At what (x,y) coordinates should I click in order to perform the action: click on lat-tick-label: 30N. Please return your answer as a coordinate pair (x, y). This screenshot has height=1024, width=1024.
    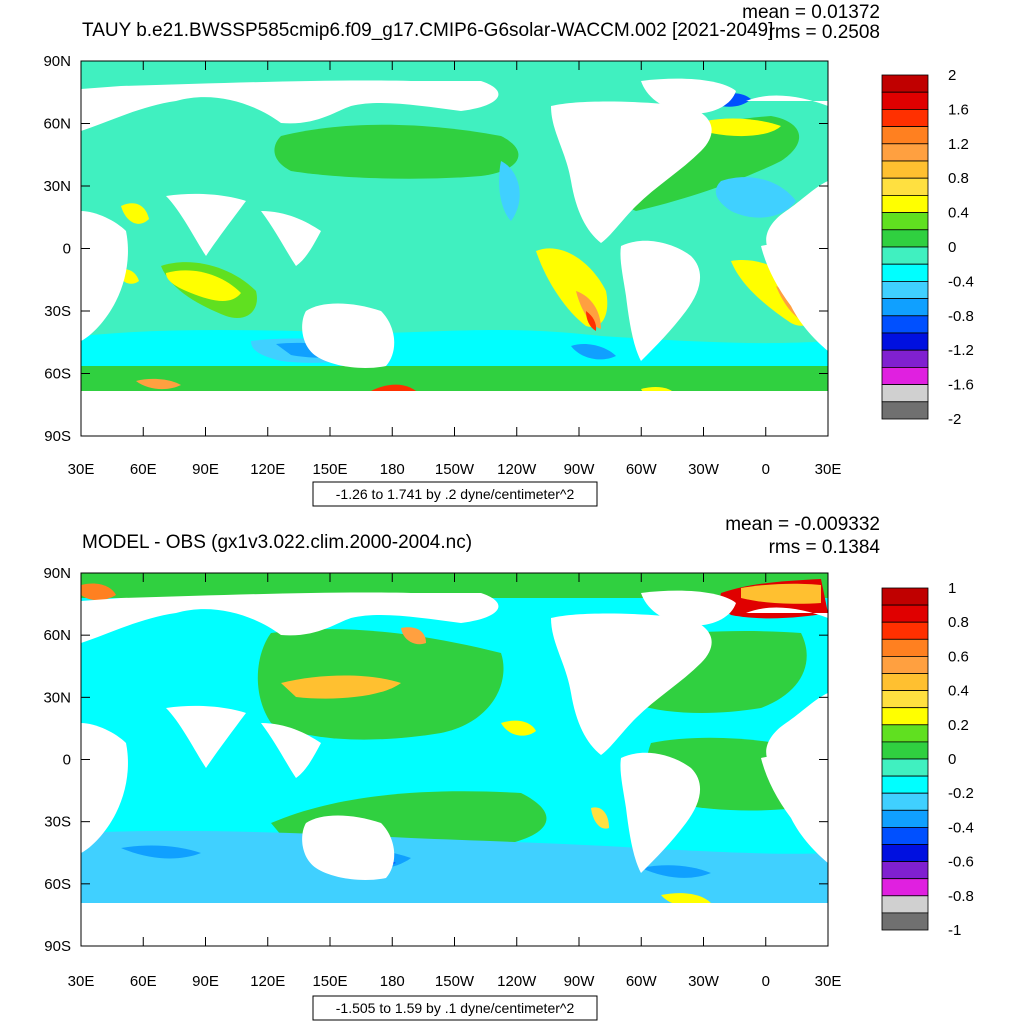
    Looking at the image, I should click on (57, 697).